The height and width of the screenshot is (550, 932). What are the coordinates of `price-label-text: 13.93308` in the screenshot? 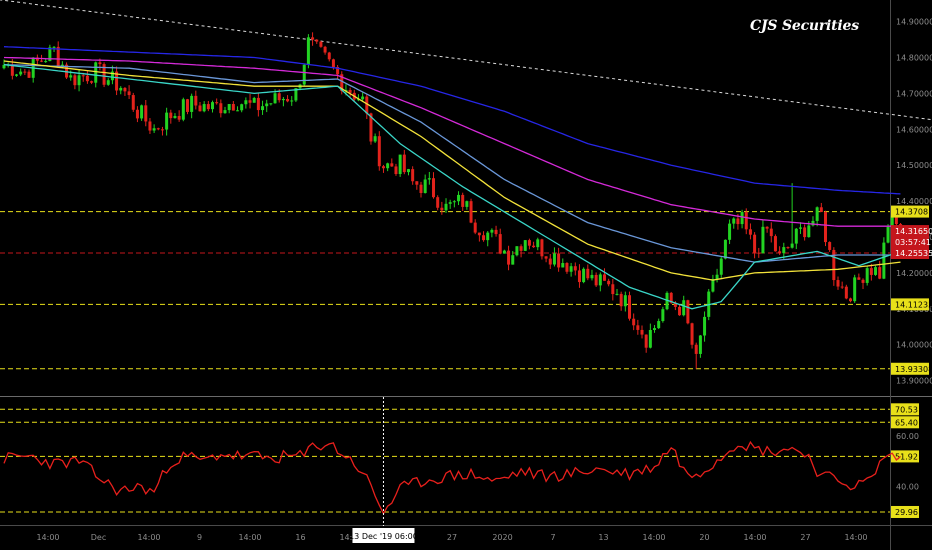 It's located at (913, 369).